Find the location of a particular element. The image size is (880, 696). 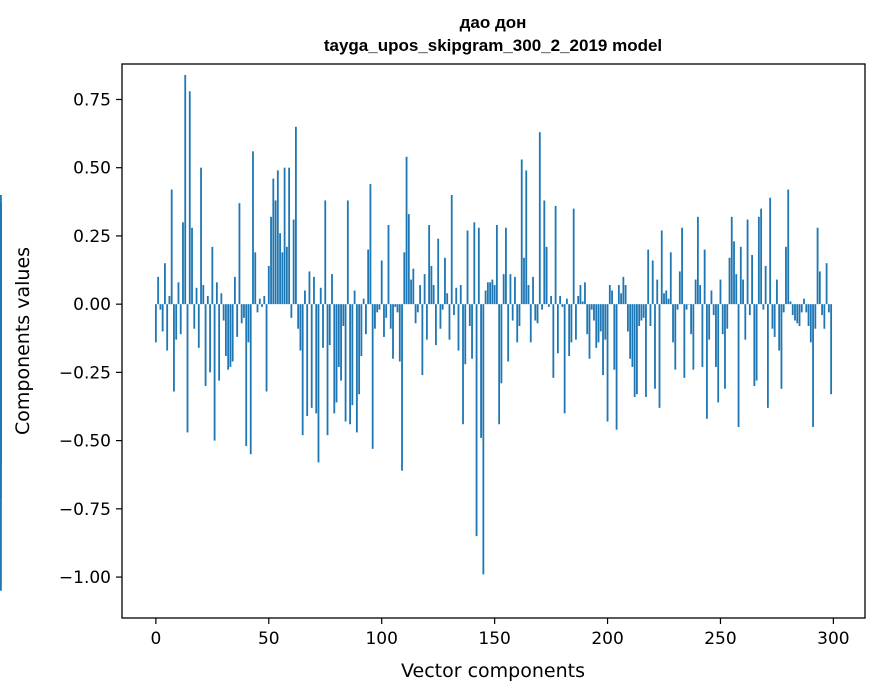

chart-title-line2: tayga_upos_skipgram_300_2_2019 model is located at coordinates (493, 45).